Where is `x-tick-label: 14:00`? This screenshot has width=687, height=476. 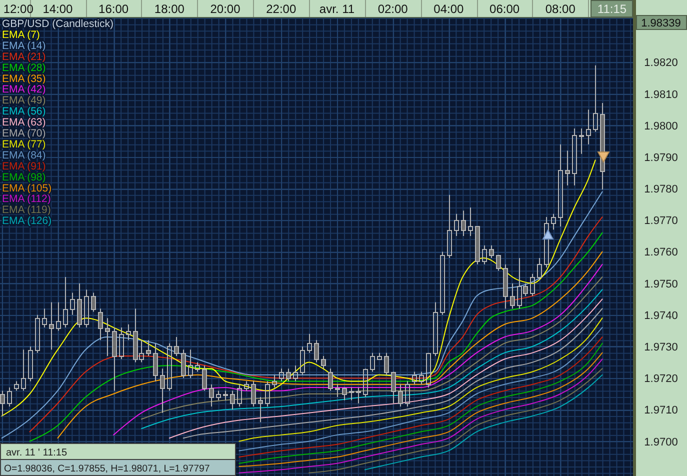 x-tick-label: 14:00 is located at coordinates (58, 9).